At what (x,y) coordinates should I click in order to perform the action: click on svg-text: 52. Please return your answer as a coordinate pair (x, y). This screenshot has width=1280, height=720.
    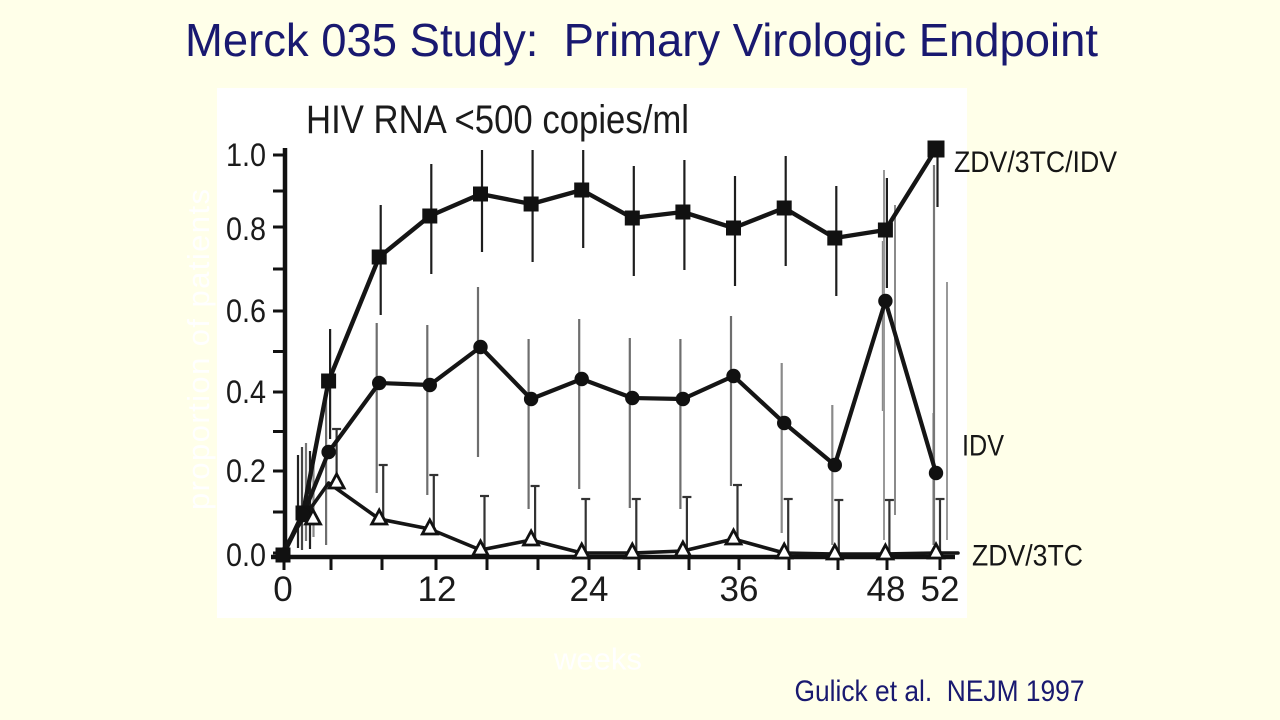
    Looking at the image, I should click on (940, 589).